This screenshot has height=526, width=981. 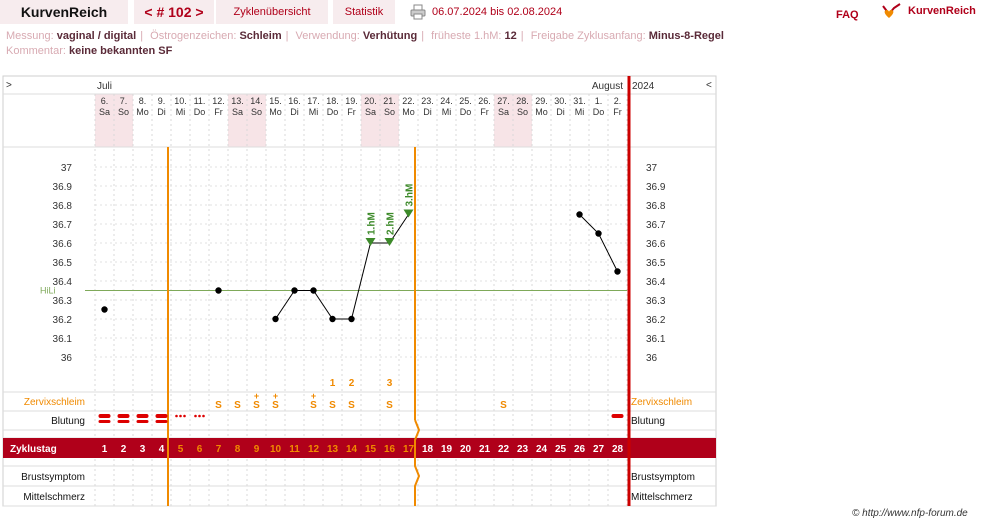 What do you see at coordinates (427, 101) in the screenshot?
I see `date-label: 23.` at bounding box center [427, 101].